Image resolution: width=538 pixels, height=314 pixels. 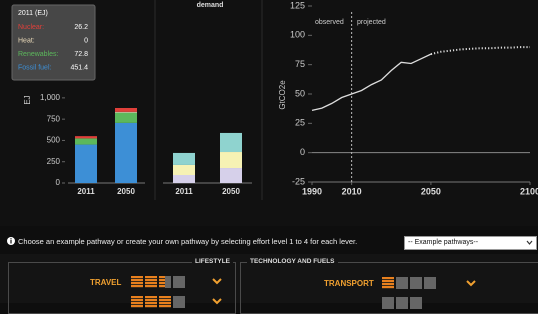 What do you see at coordinates (79, 67) in the screenshot?
I see `tooltip-value: 451.4` at bounding box center [79, 67].